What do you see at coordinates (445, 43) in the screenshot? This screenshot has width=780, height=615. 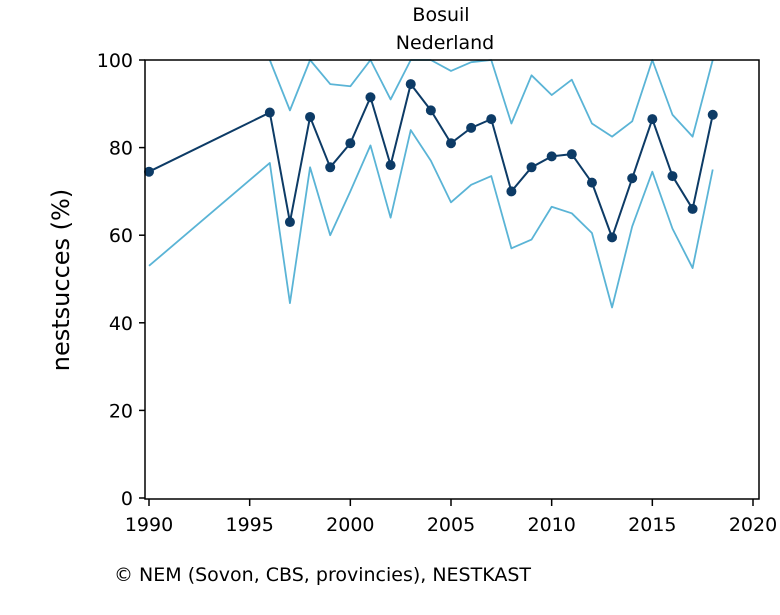 I see `chart-subtitle: Nederland` at bounding box center [445, 43].